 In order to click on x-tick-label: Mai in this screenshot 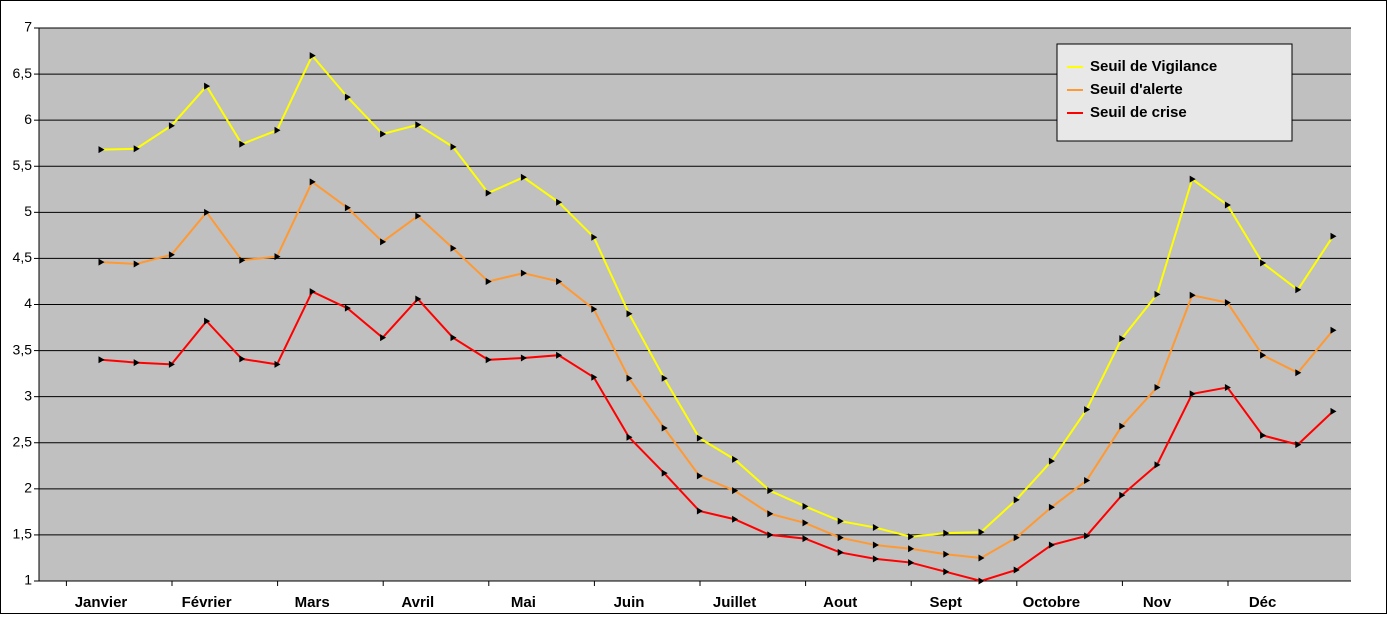, I will do `click(523, 602)`.